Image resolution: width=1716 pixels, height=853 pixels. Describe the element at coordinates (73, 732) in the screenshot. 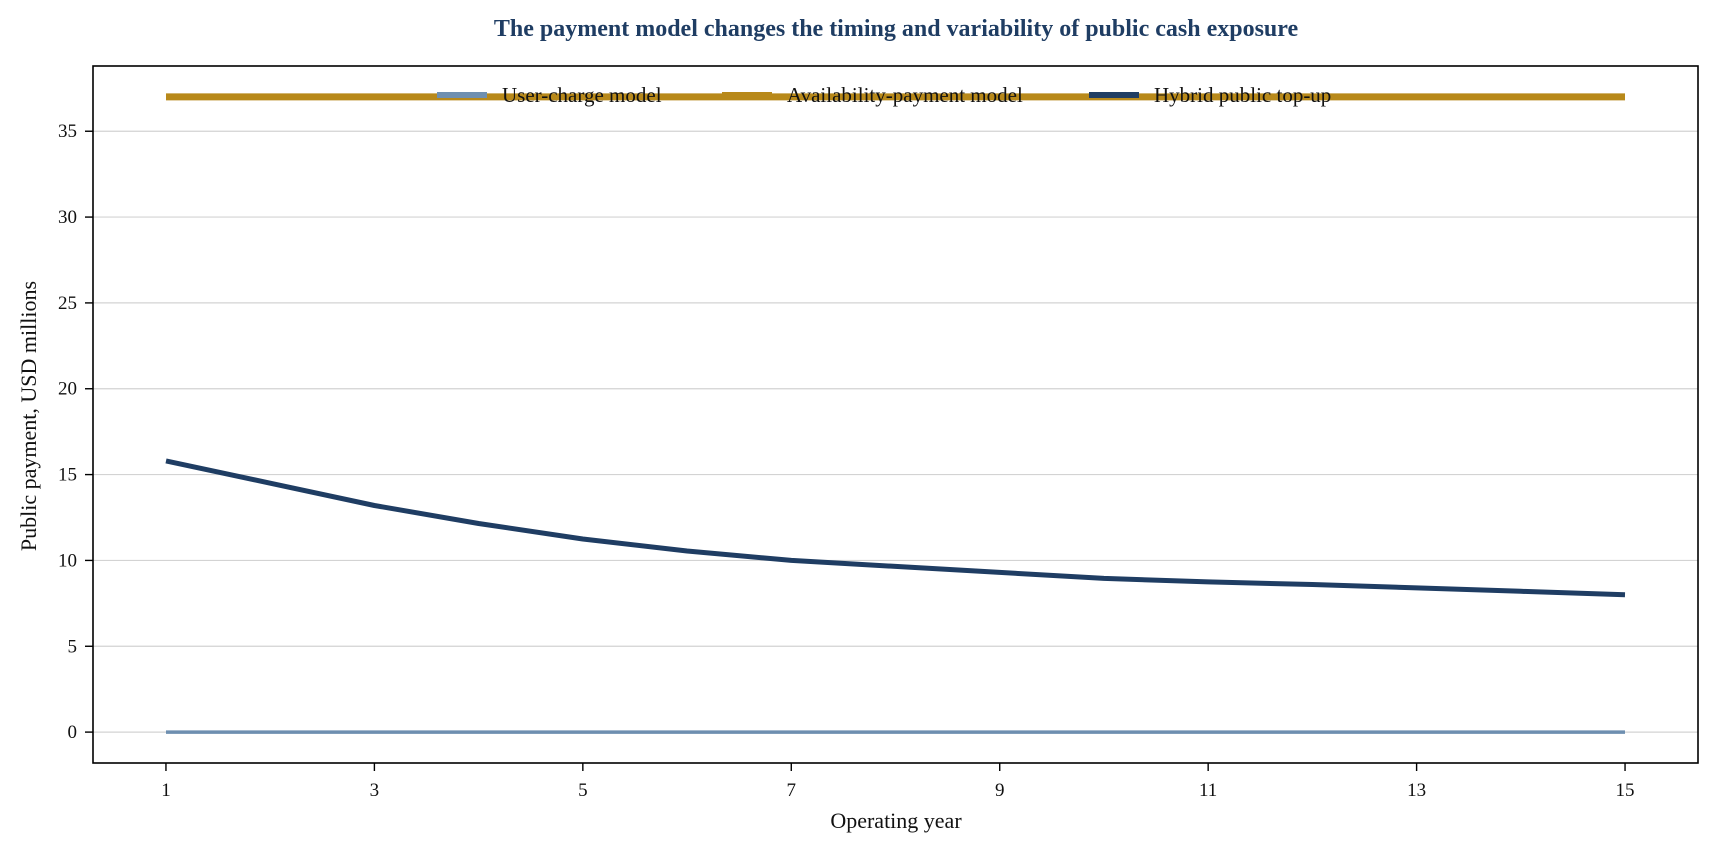

I see `y-tick-label-0: 0` at that location.